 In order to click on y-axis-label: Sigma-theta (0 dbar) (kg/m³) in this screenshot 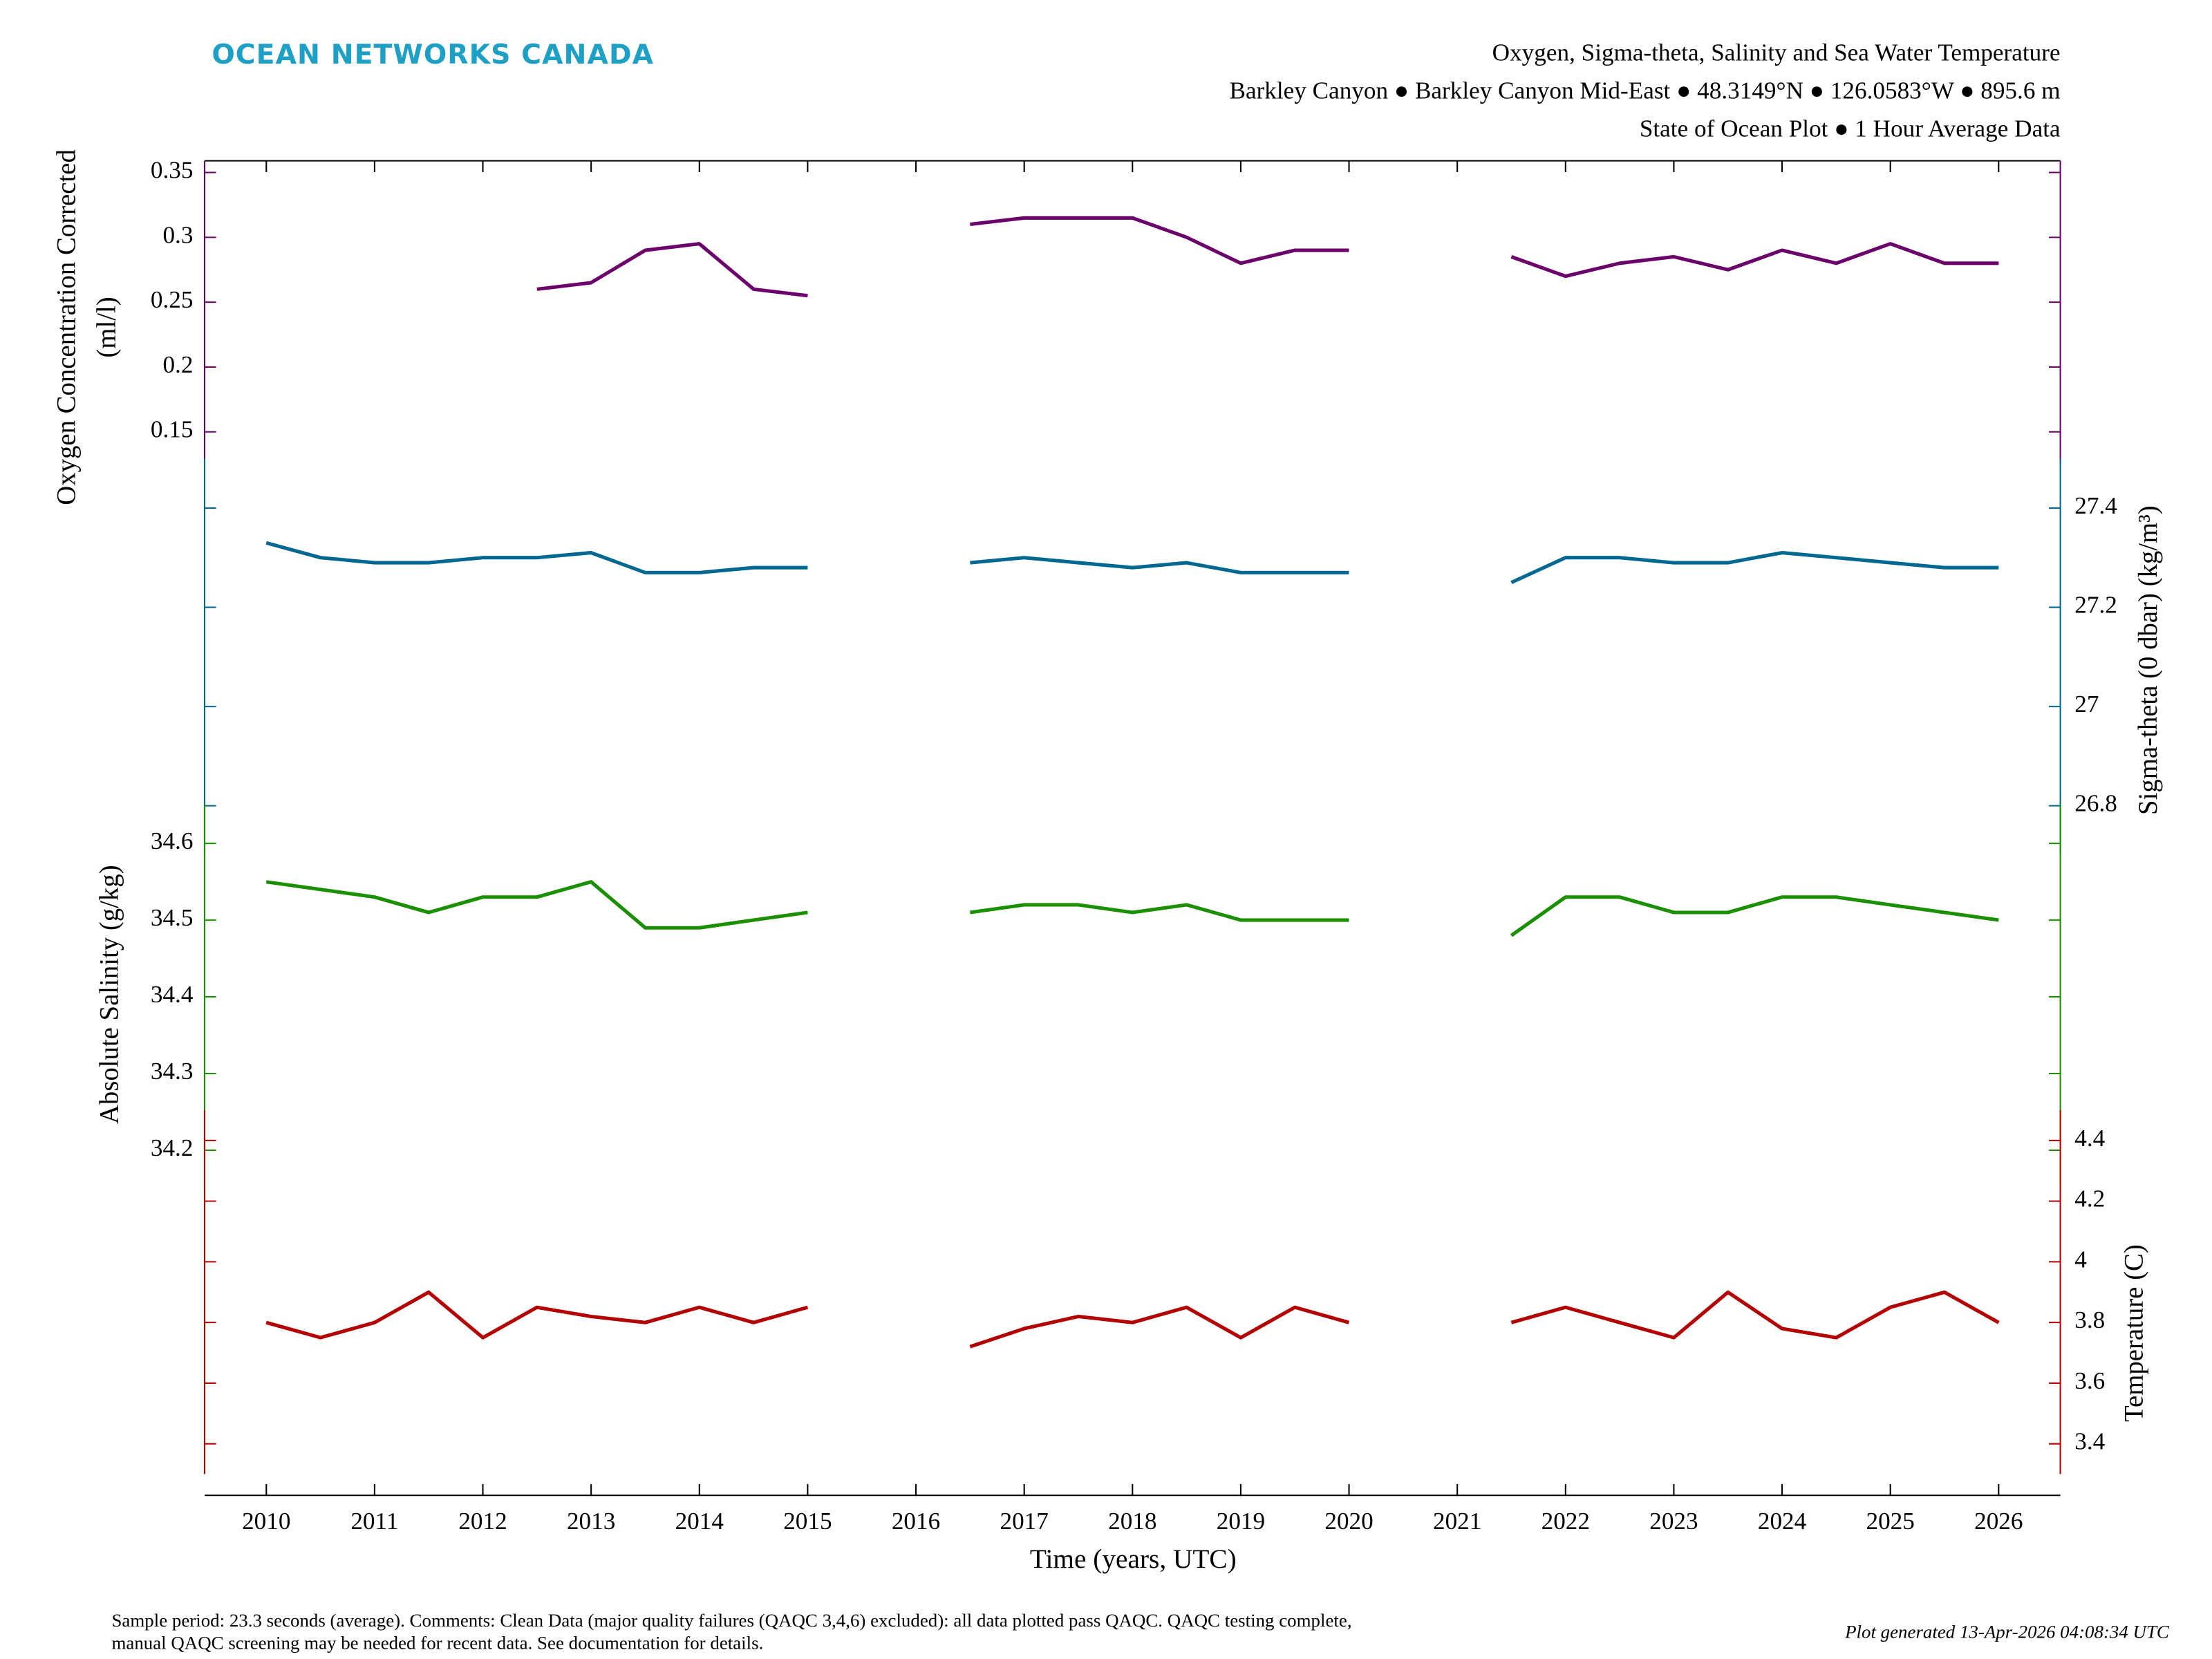, I will do `click(2148, 660)`.